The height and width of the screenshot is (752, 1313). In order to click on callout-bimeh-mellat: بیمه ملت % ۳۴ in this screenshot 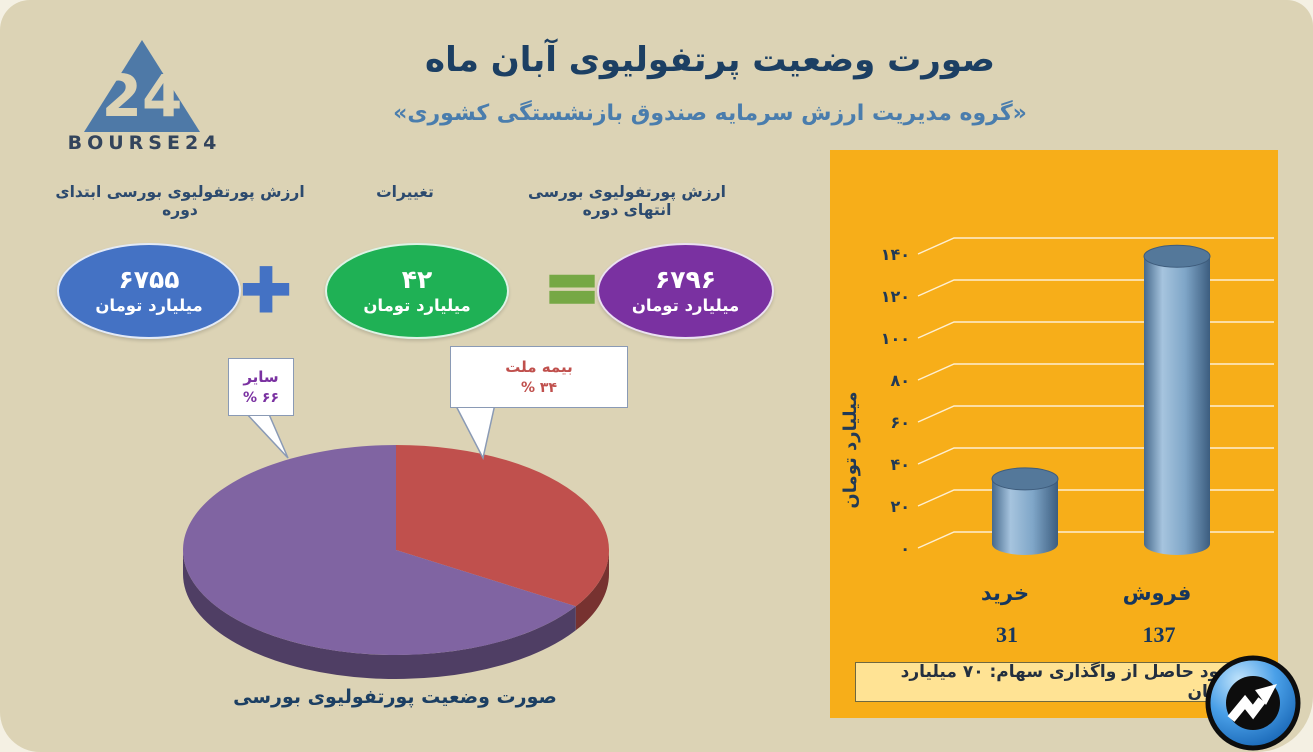, I will do `click(539, 377)`.